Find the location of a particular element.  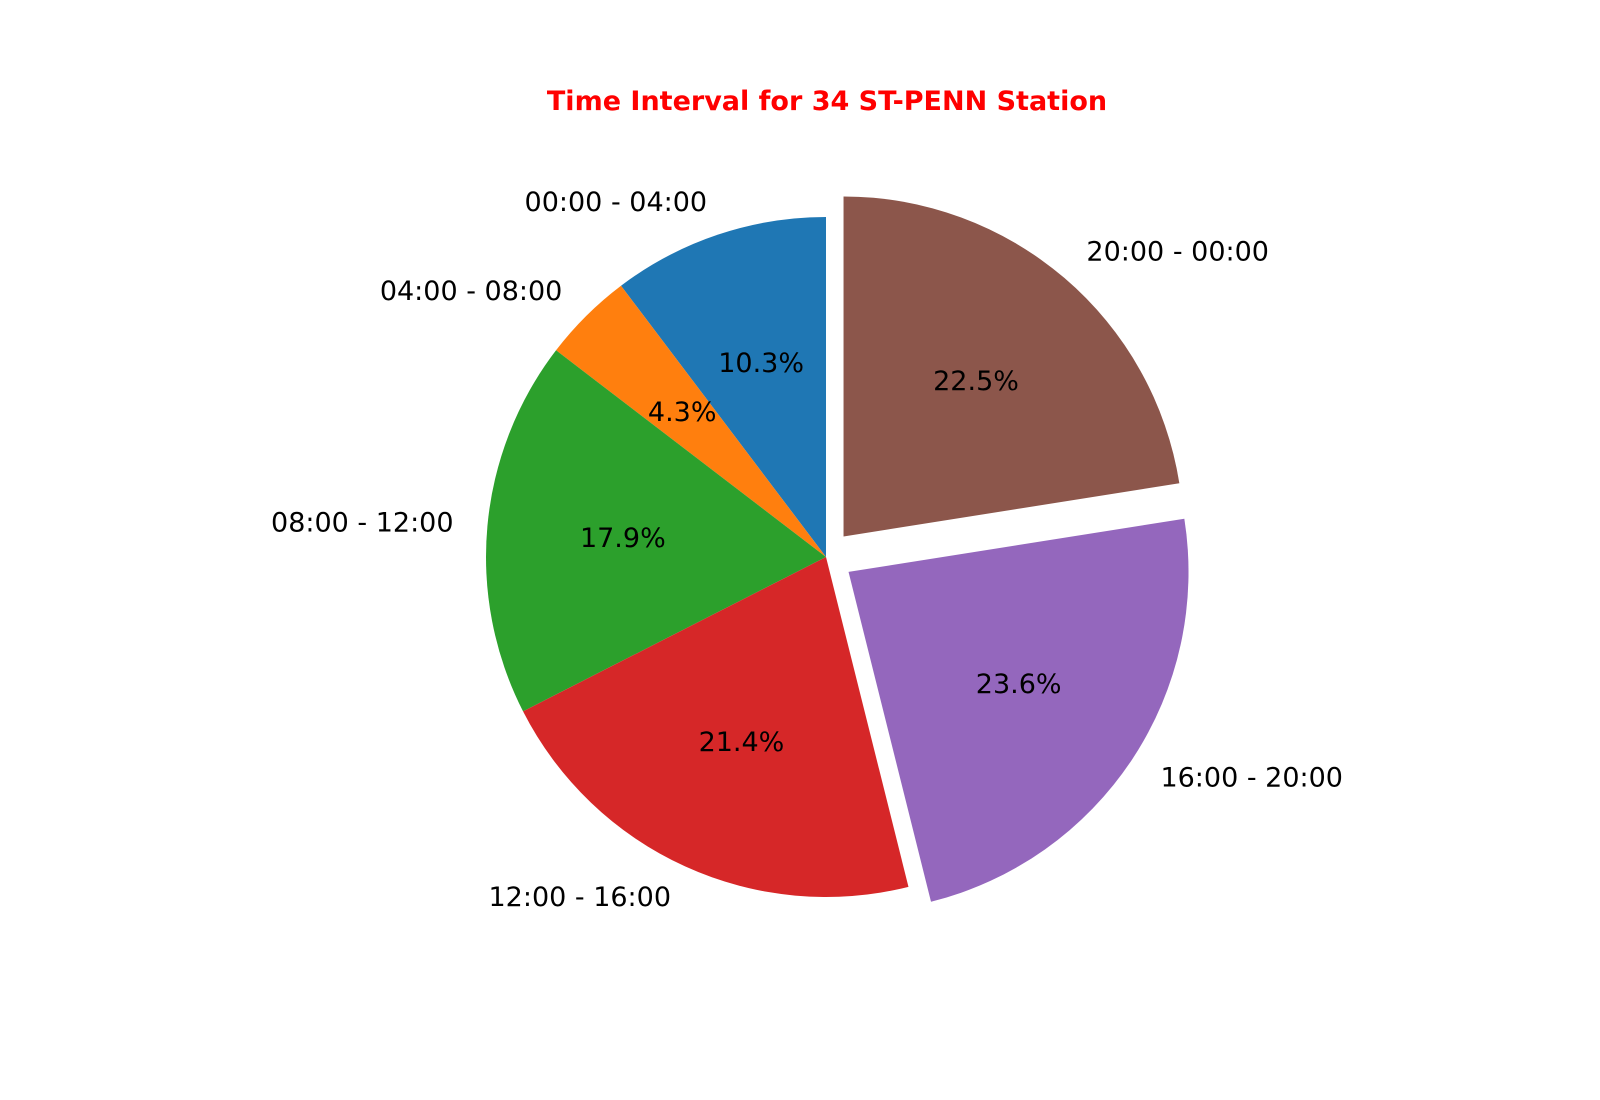

category-label-5: 16:00 - 20:00 is located at coordinates (1251, 778).